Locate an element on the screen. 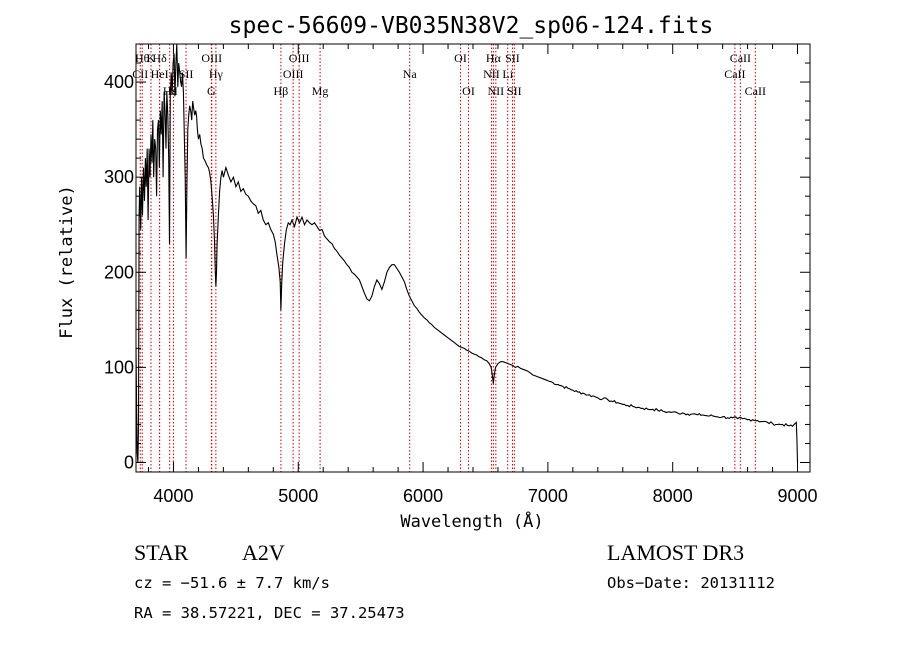 The width and height of the screenshot is (900, 649). y-tick-label: 300 is located at coordinates (119, 177).